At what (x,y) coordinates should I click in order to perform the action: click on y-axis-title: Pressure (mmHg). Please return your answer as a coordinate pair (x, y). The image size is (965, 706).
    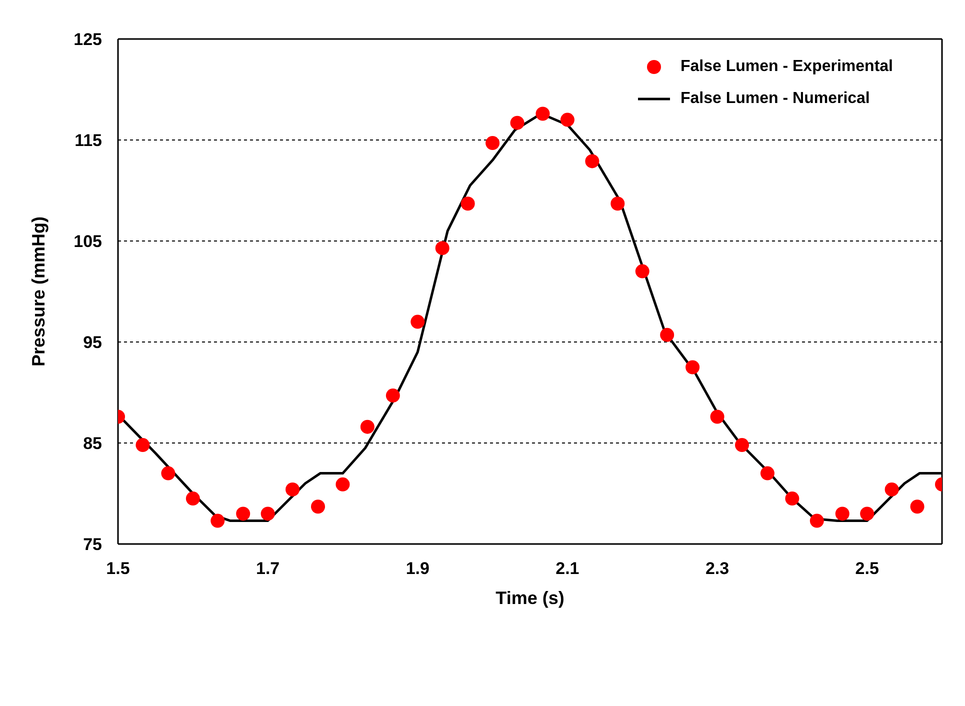
    Looking at the image, I should click on (38, 291).